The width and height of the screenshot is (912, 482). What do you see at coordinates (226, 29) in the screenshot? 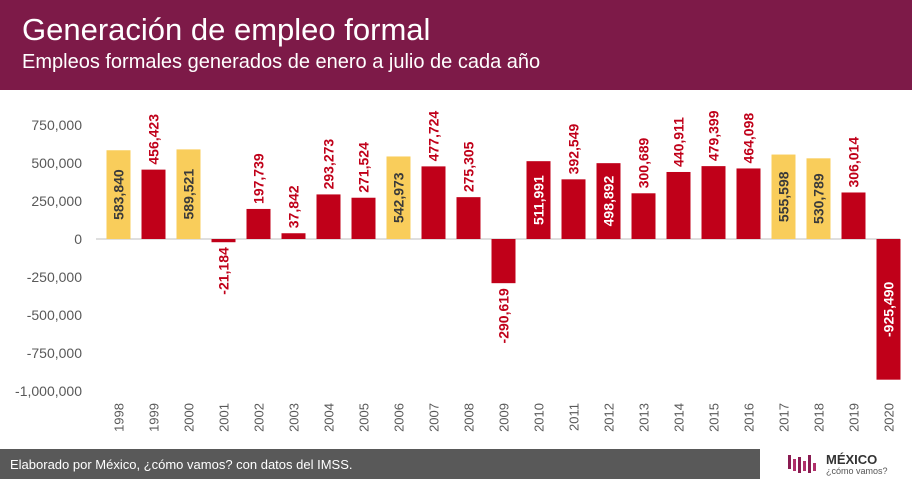
I see `chart-title: Generación de empleo formal` at bounding box center [226, 29].